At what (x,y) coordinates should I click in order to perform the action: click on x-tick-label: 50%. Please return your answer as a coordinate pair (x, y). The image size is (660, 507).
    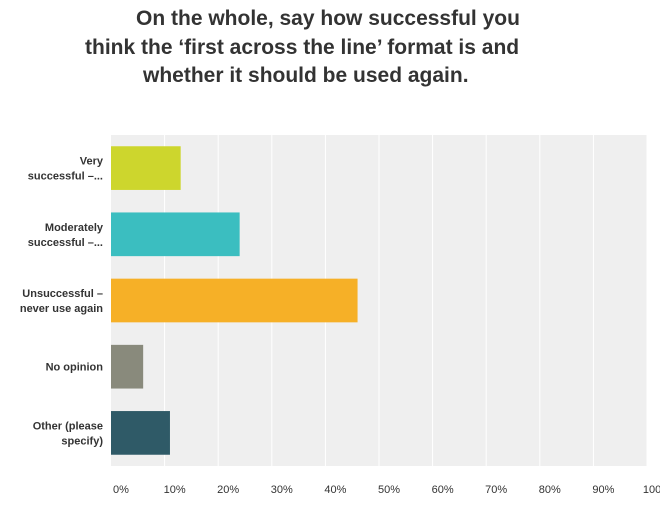
    Looking at the image, I should click on (389, 490).